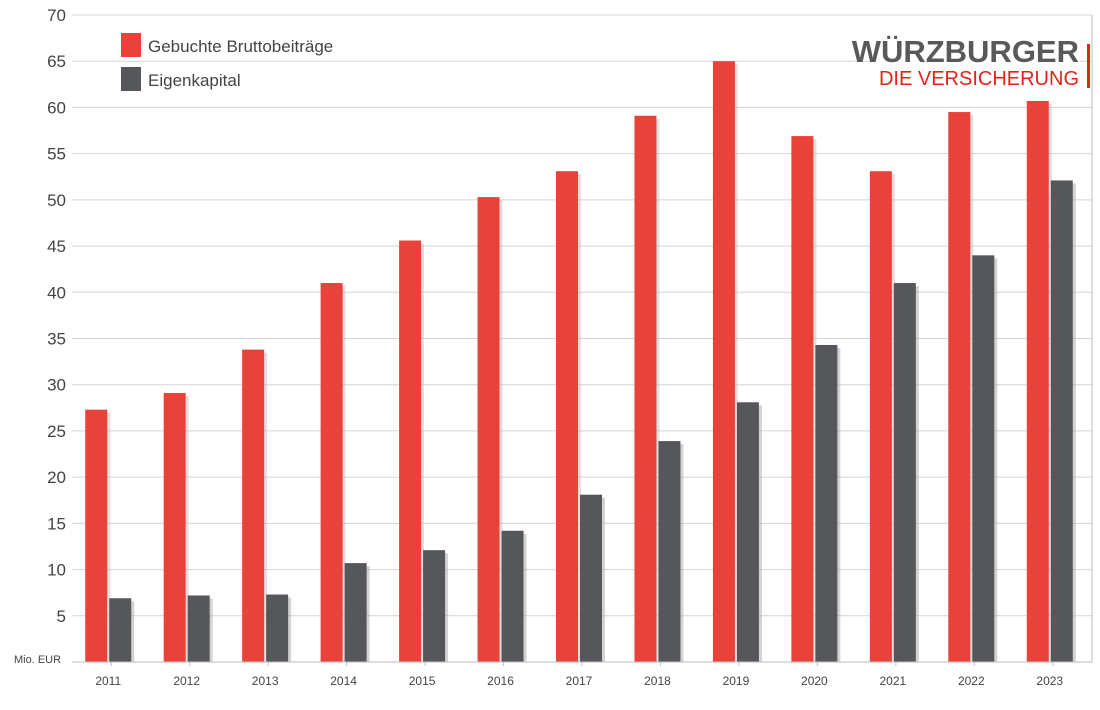  What do you see at coordinates (1049, 681) in the screenshot?
I see `x-tick-label: 2023` at bounding box center [1049, 681].